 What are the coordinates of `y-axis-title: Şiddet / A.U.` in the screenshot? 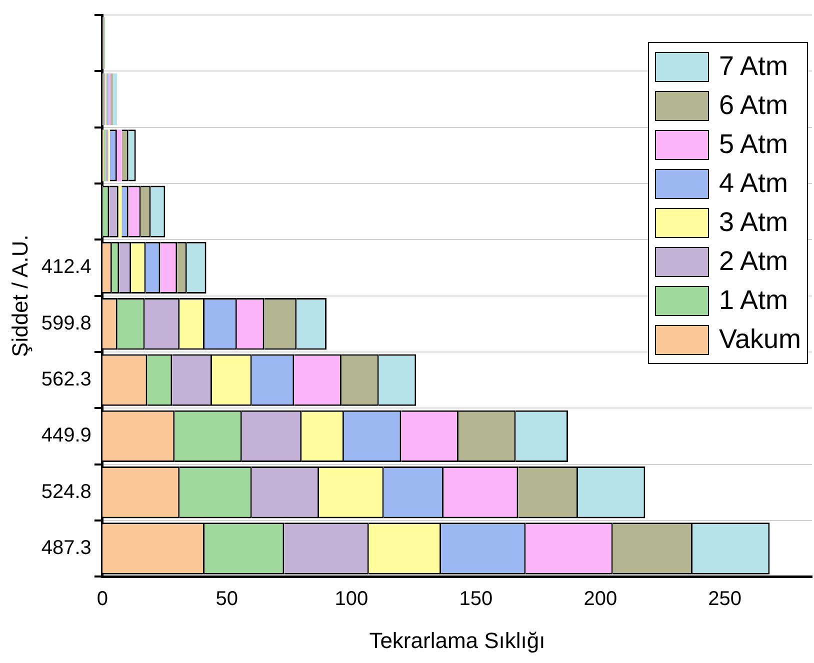 It's located at (19, 295).